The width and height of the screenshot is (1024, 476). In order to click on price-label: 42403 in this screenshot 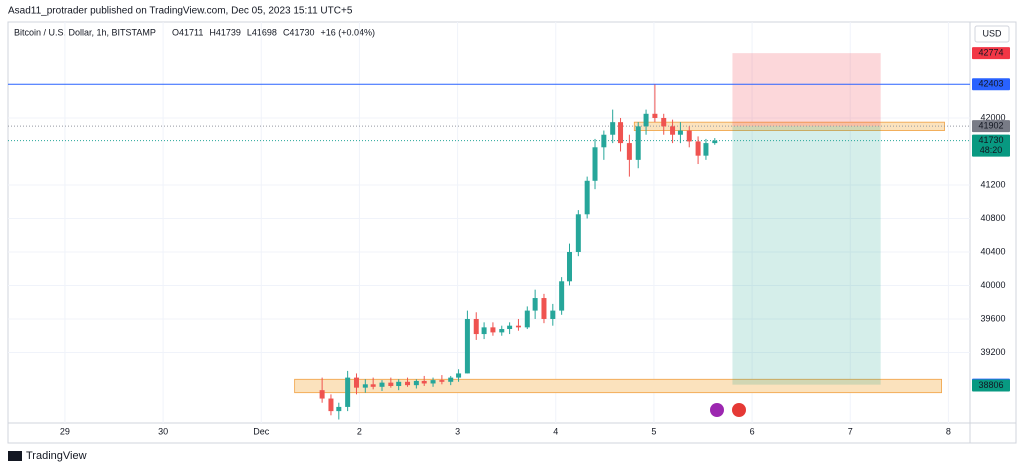, I will do `click(990, 84)`.